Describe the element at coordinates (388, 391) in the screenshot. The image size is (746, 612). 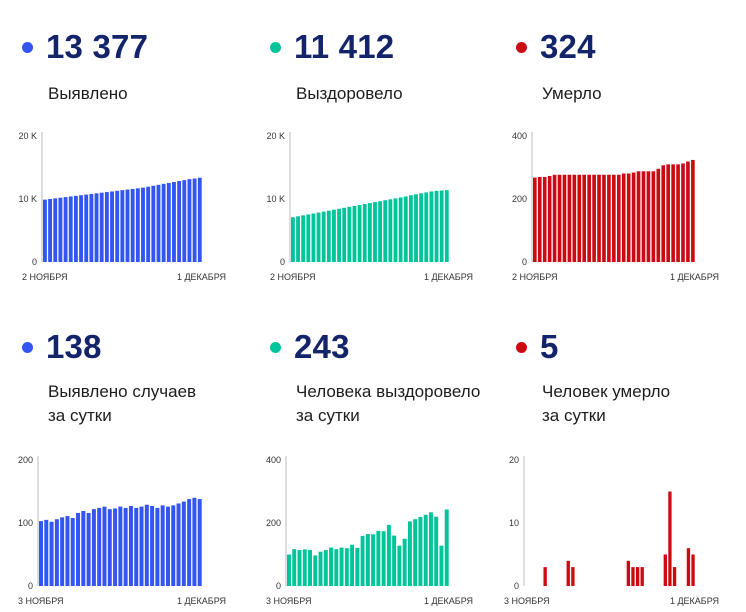
I see `stat-label: Человека выздоровело` at that location.